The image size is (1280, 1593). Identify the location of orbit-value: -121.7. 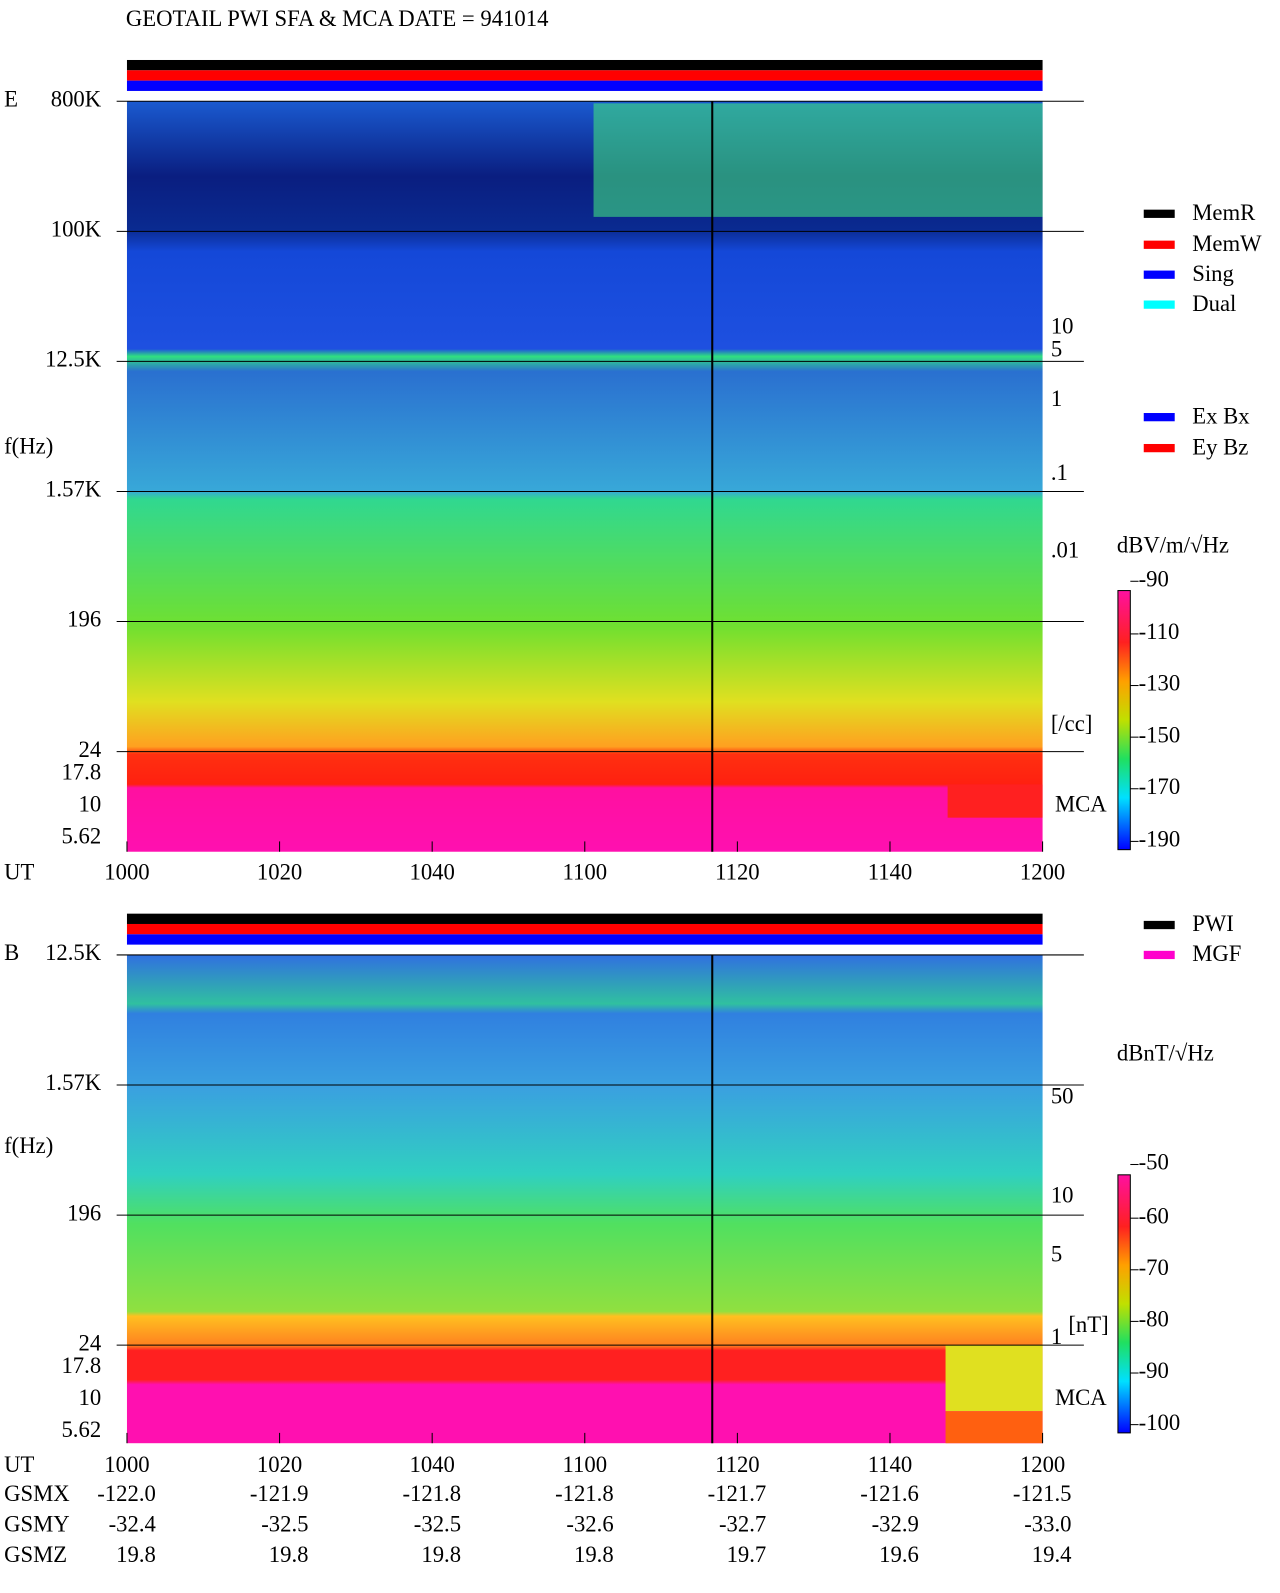
(737, 1493).